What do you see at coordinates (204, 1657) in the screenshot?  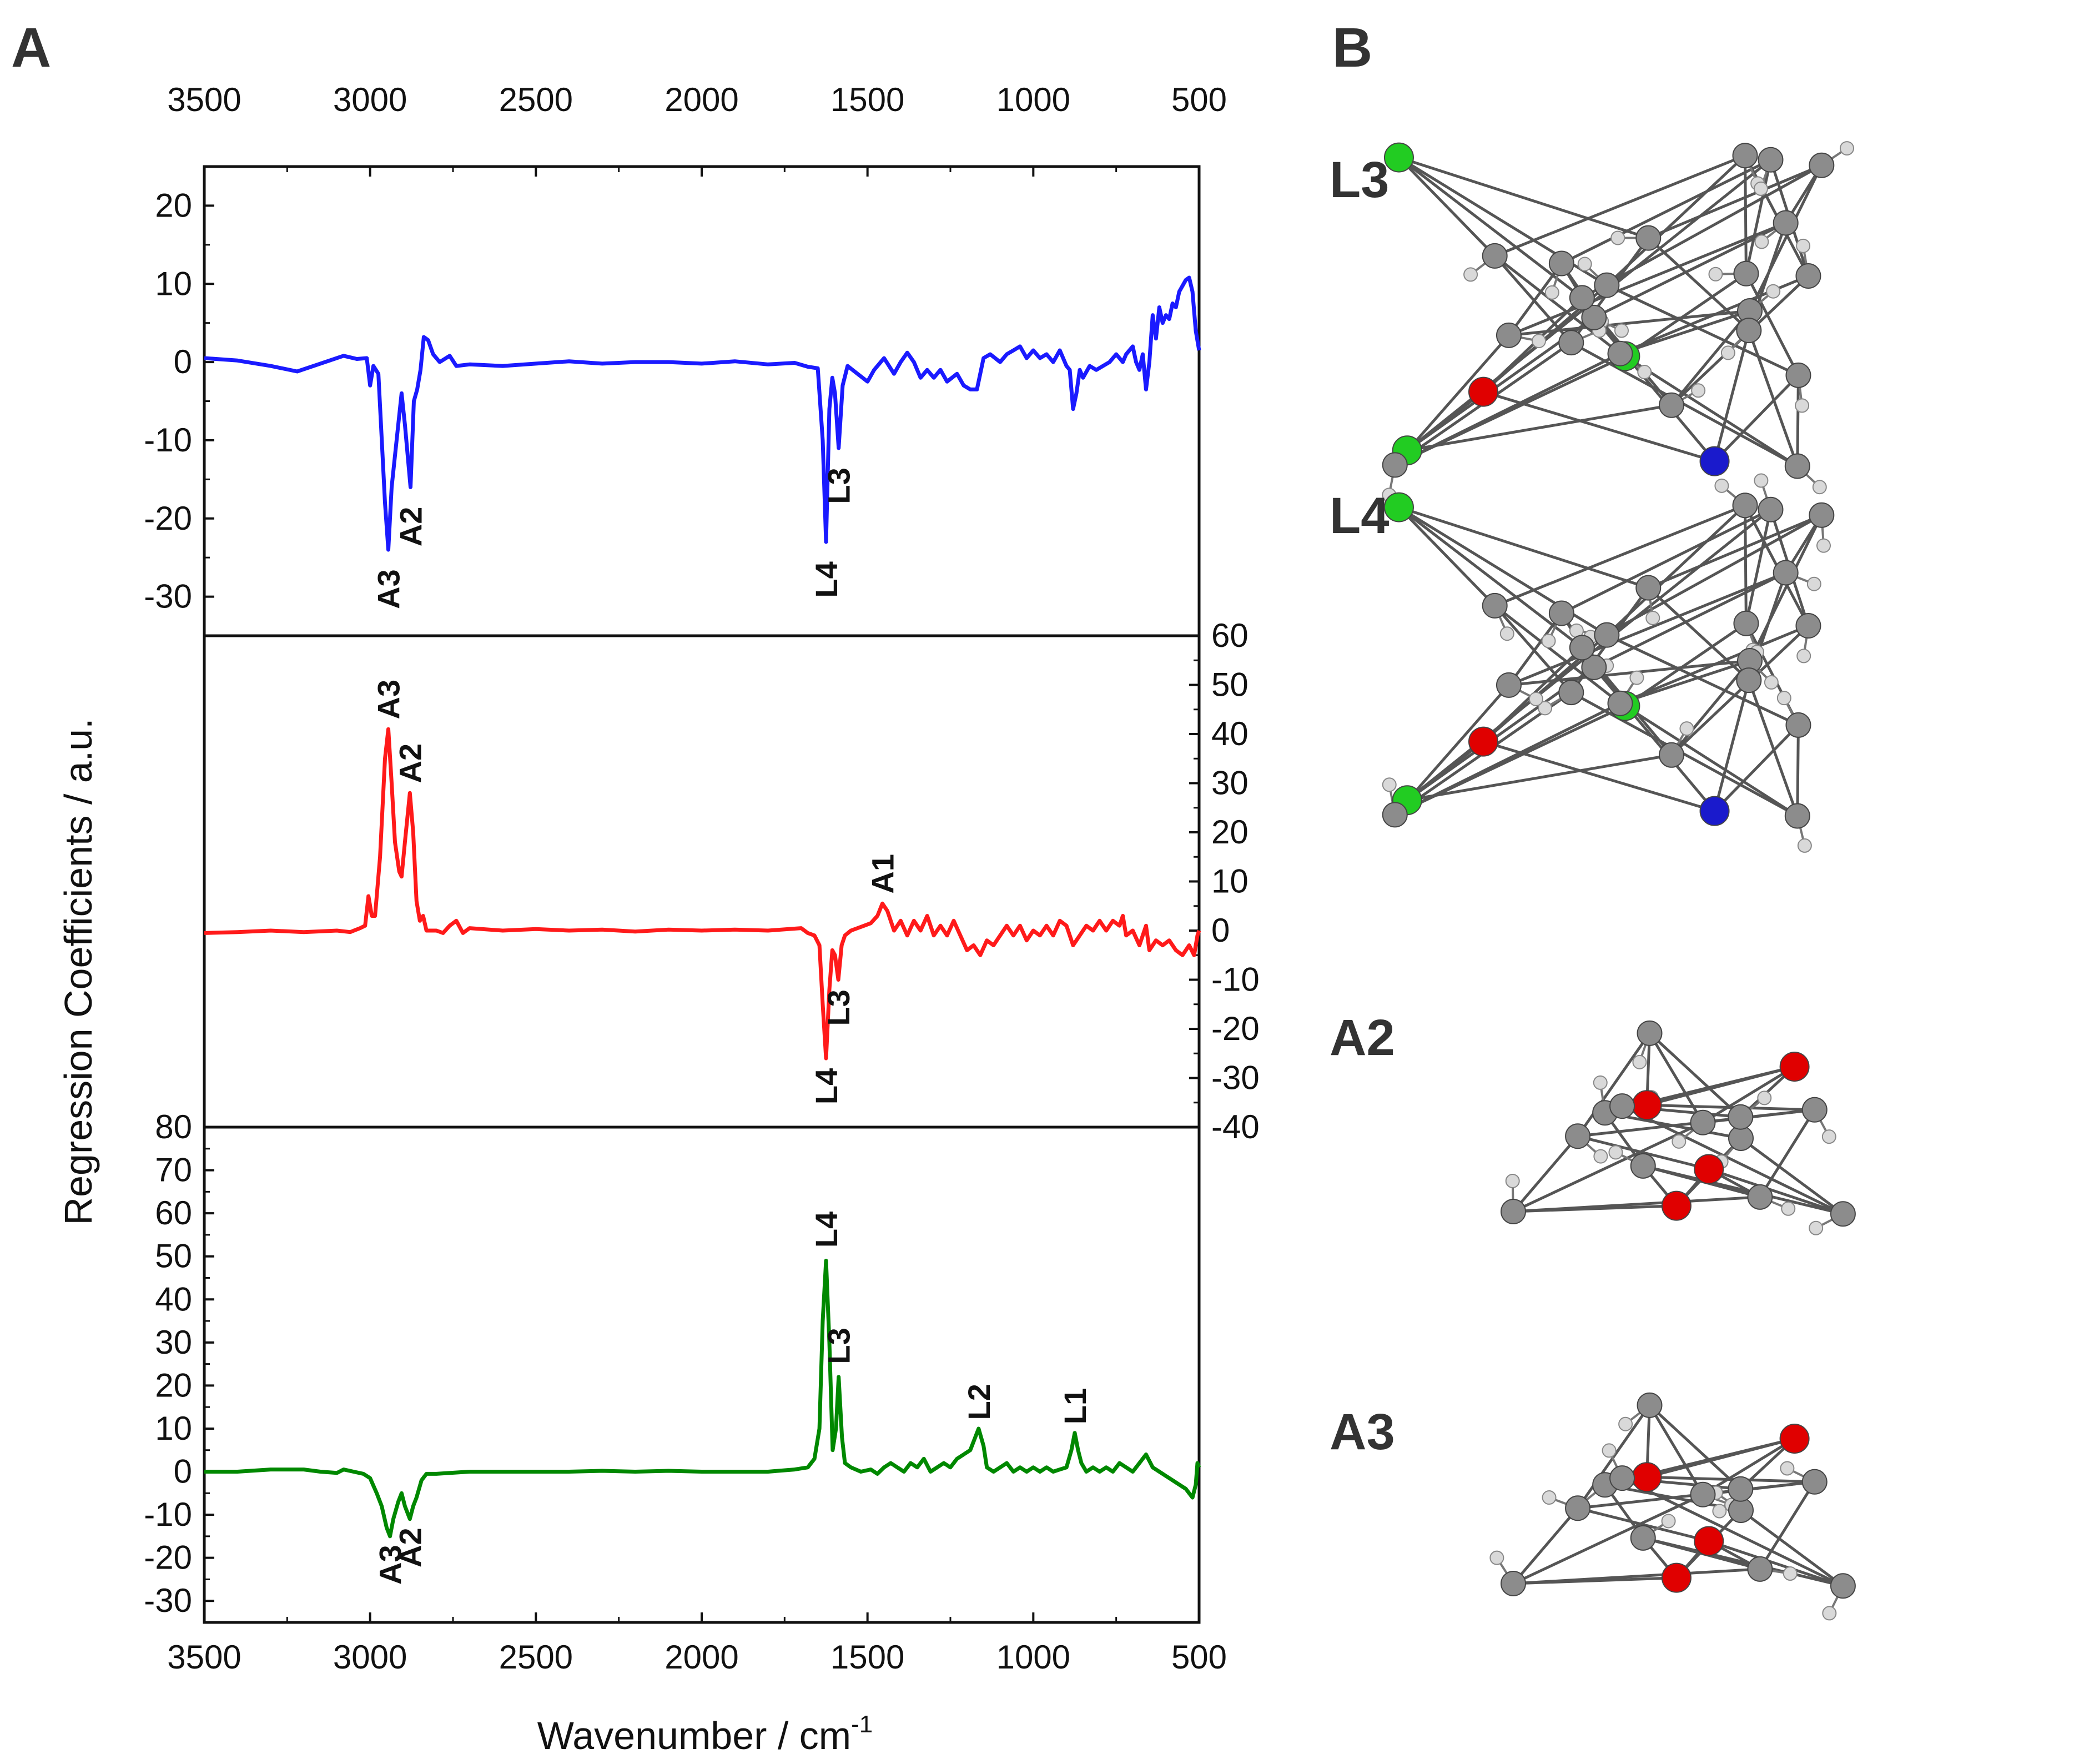 I see `x-tick-label-bottom: 3500` at bounding box center [204, 1657].